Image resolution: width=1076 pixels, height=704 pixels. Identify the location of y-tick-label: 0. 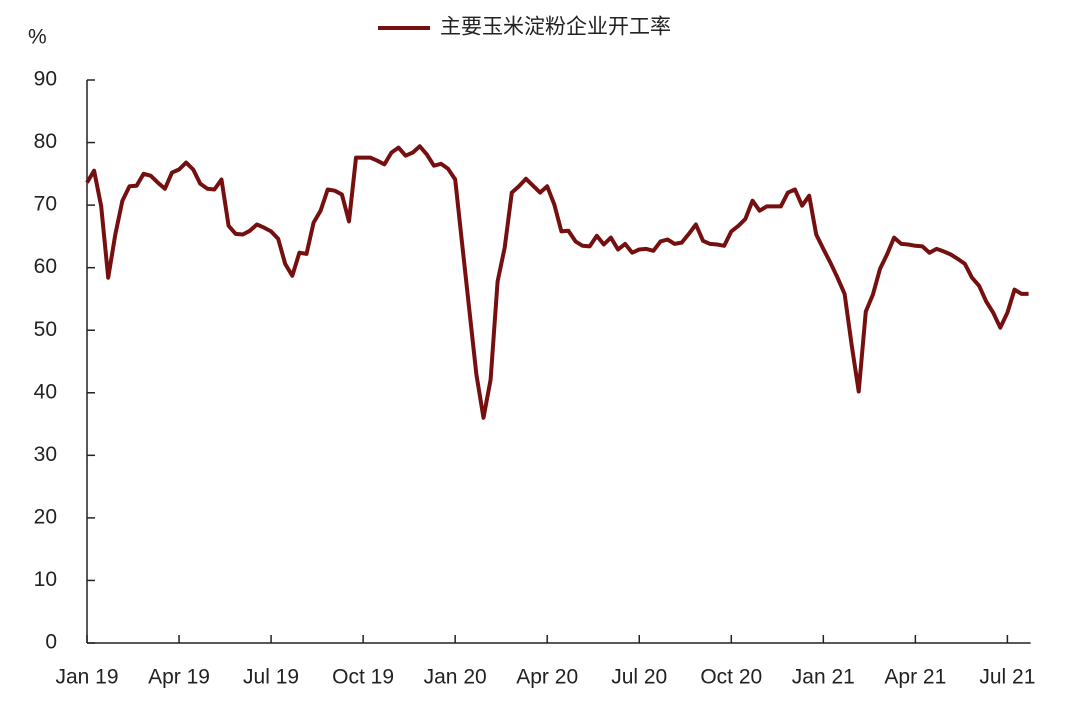
(51, 642).